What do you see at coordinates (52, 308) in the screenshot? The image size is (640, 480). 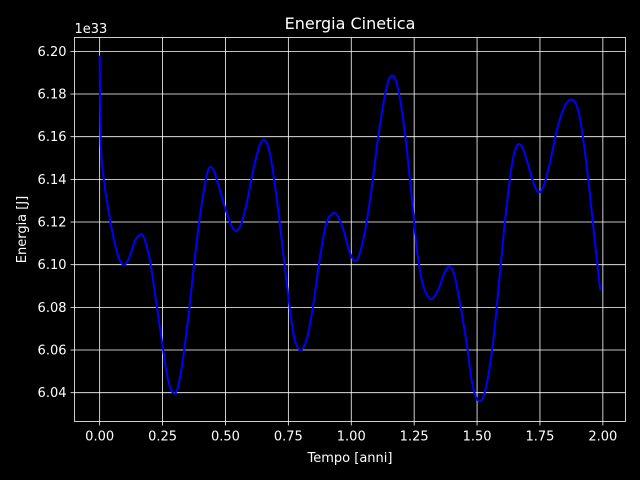 I see `y-tick-label: 6.08` at bounding box center [52, 308].